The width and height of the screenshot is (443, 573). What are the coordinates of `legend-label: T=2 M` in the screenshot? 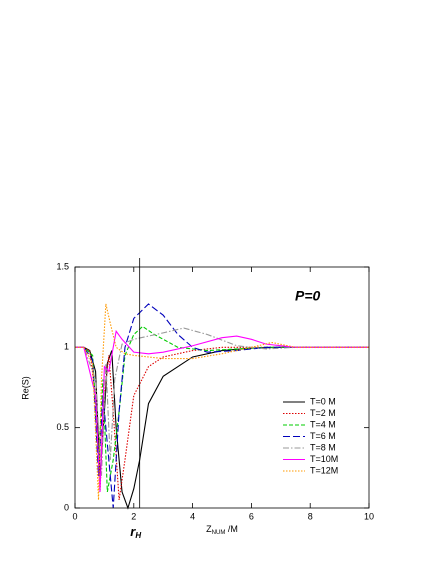 It's located at (323, 413).